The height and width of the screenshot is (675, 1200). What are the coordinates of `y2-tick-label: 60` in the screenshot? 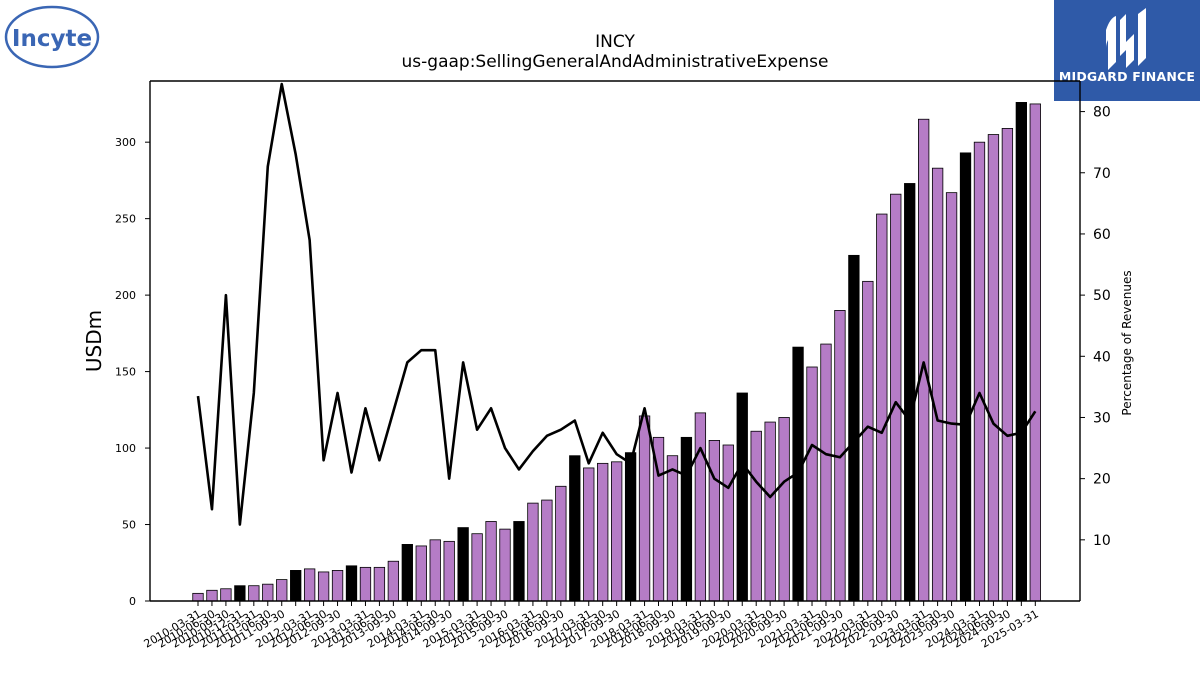 It's located at (1102, 235).